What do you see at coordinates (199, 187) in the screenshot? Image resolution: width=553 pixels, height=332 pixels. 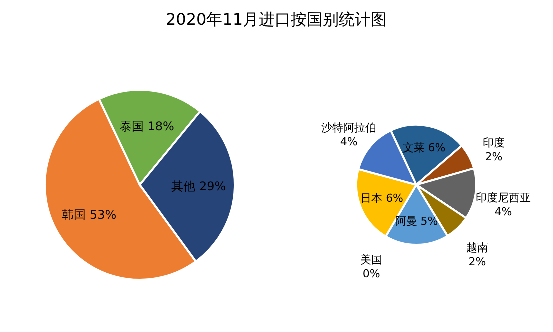 I see `slice-label: 其他 29%` at bounding box center [199, 187].